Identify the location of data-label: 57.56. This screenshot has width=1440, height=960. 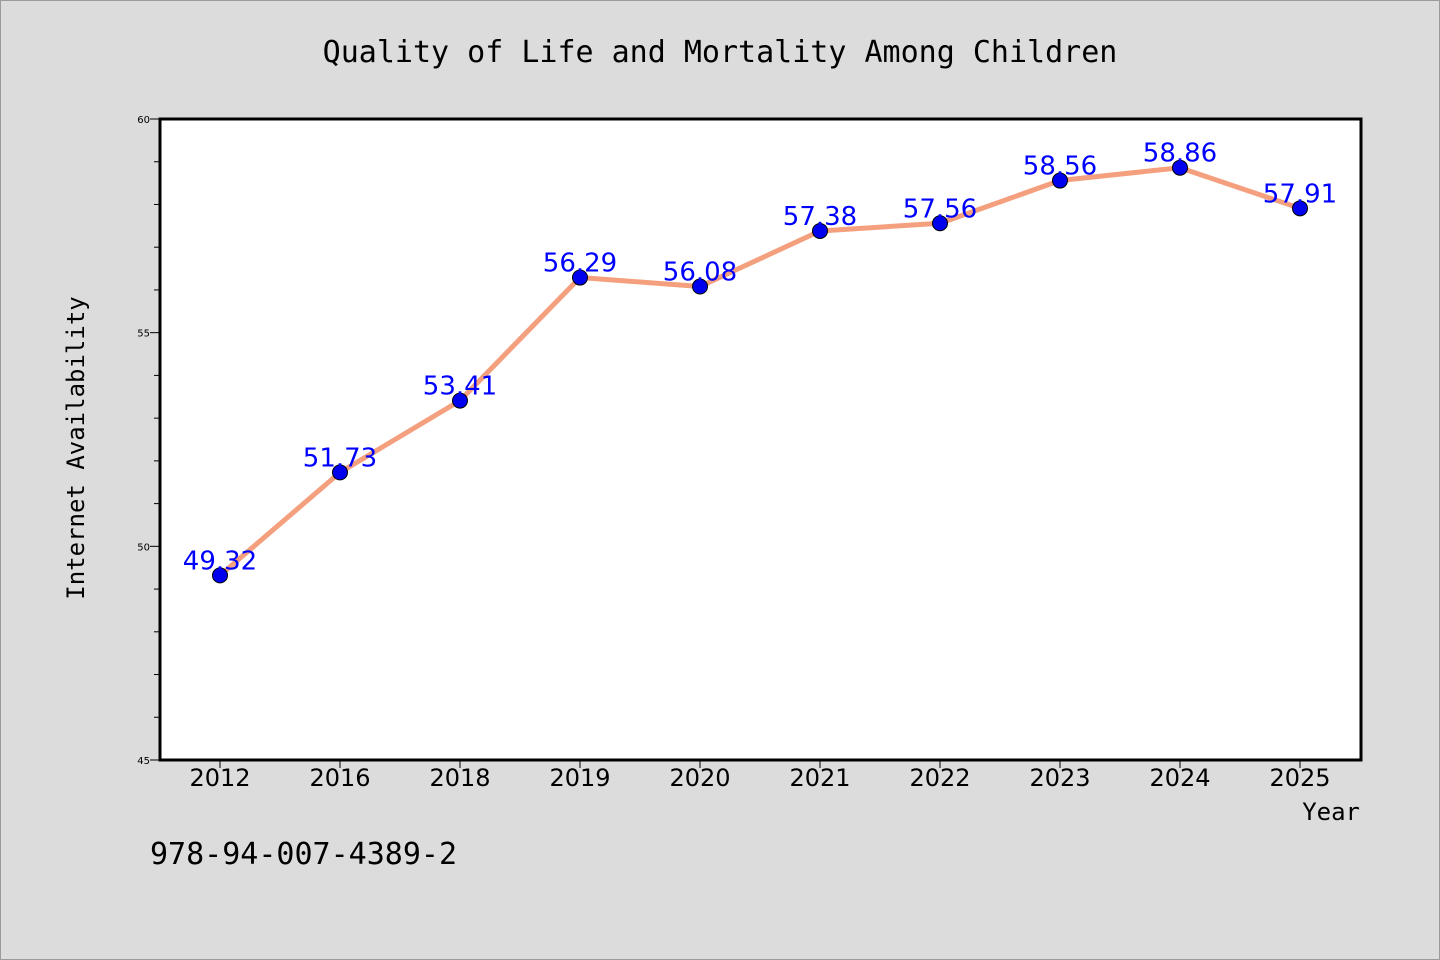
(940, 209).